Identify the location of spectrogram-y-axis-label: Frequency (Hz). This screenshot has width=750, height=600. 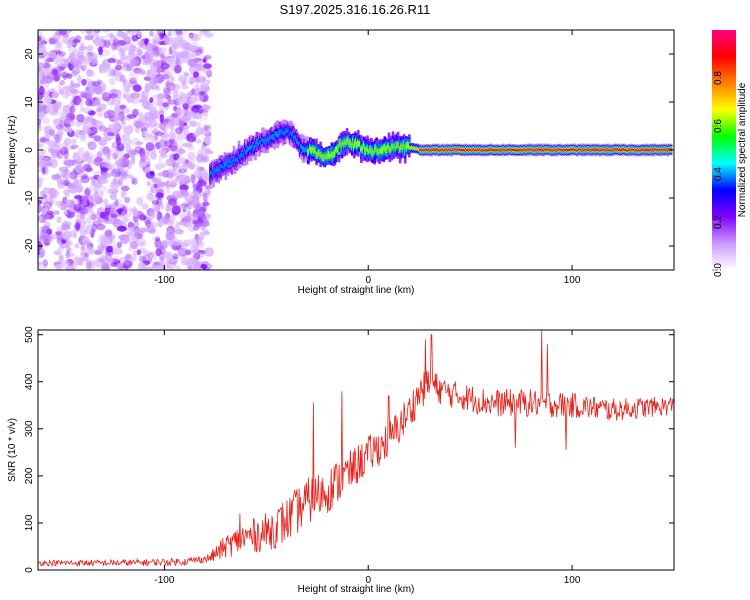
(12, 150).